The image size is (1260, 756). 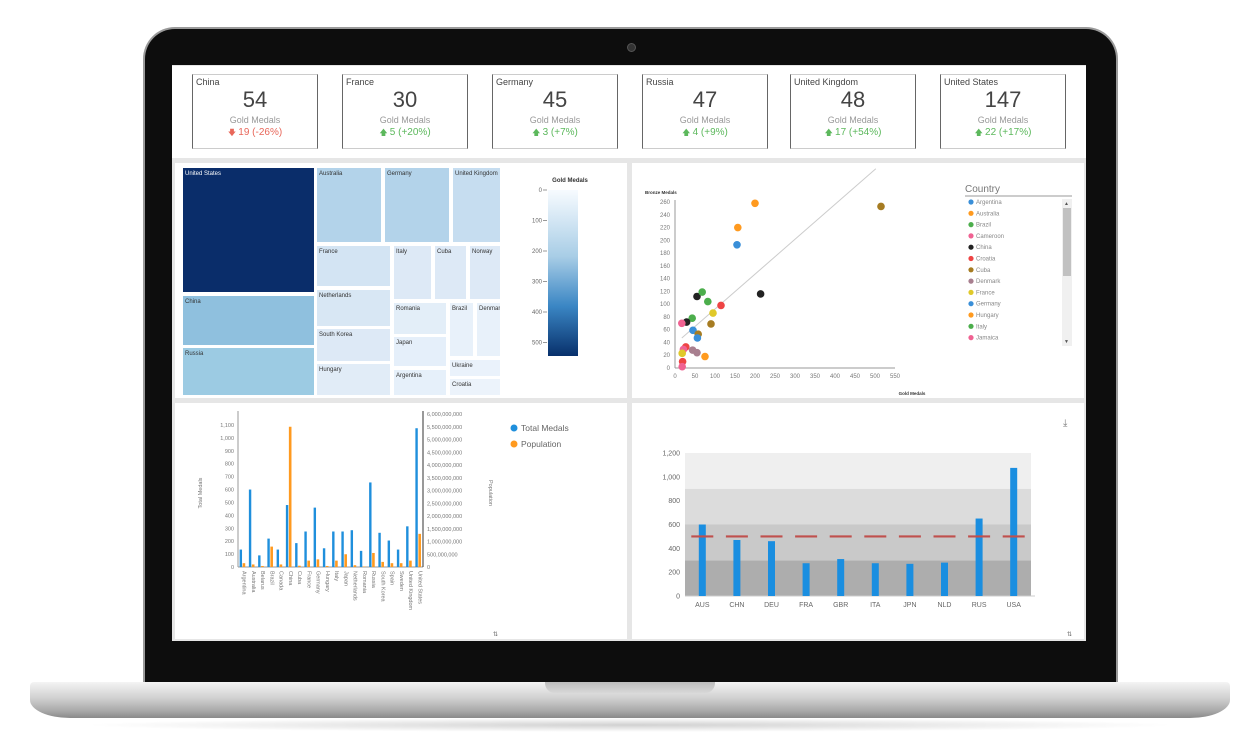 I want to click on treemap-tile: Norway, so click(x=485, y=272).